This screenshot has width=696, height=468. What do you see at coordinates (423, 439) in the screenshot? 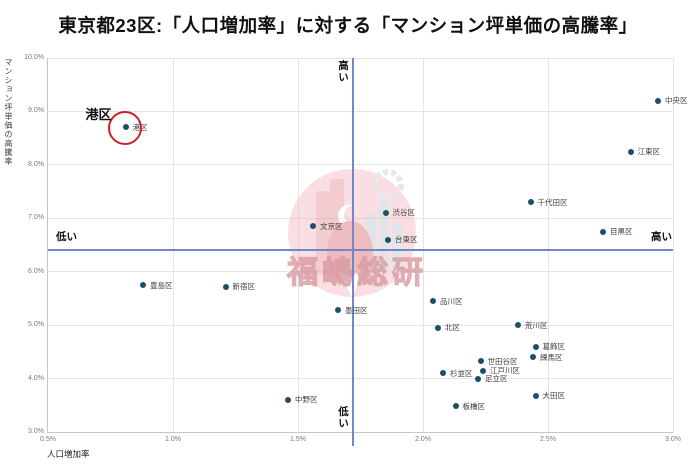
I see `x-tick-label: 2.0%` at bounding box center [423, 439].